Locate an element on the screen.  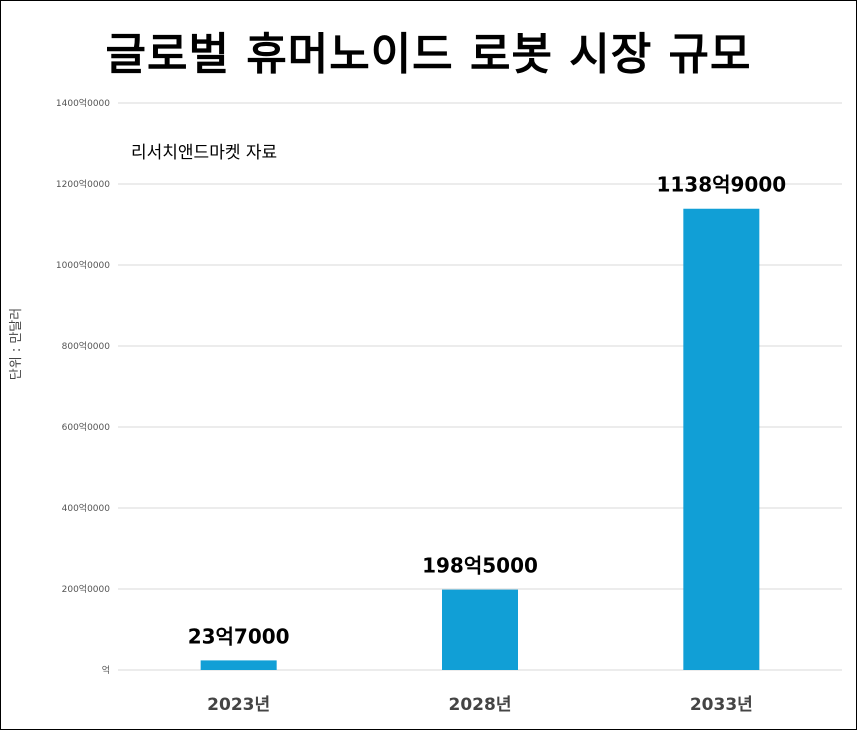
y-tick-label: 200억0000 is located at coordinates (86, 589).